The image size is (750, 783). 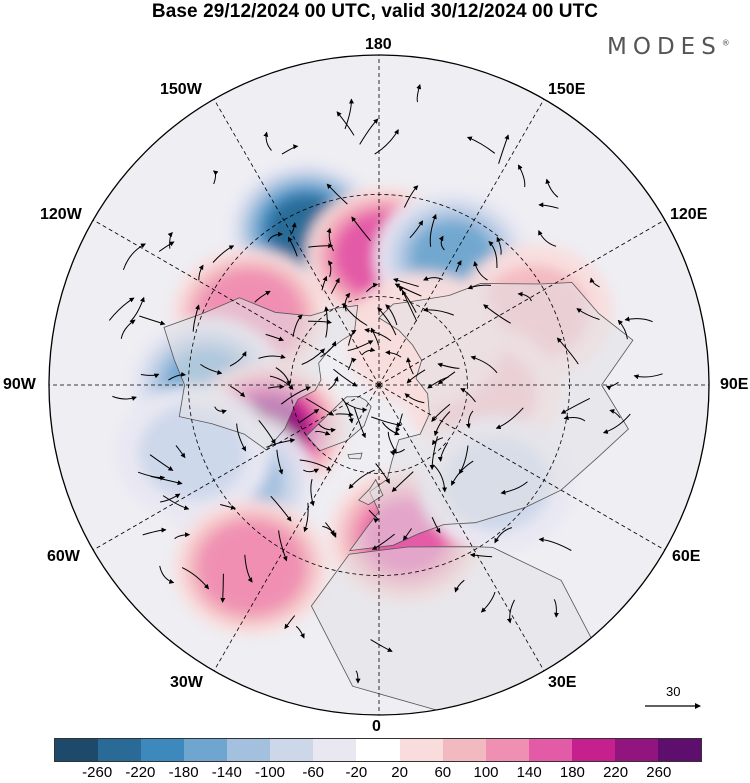 What do you see at coordinates (226, 772) in the screenshot?
I see `colorbar-tick-label: -140` at bounding box center [226, 772].